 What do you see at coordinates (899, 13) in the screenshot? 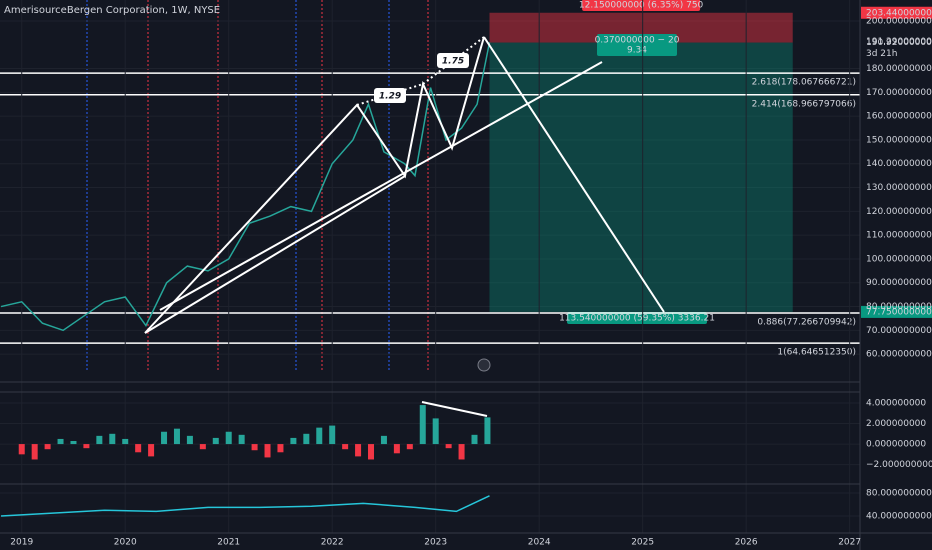
I see `price-tag-label: 203.440000000` at bounding box center [899, 13].